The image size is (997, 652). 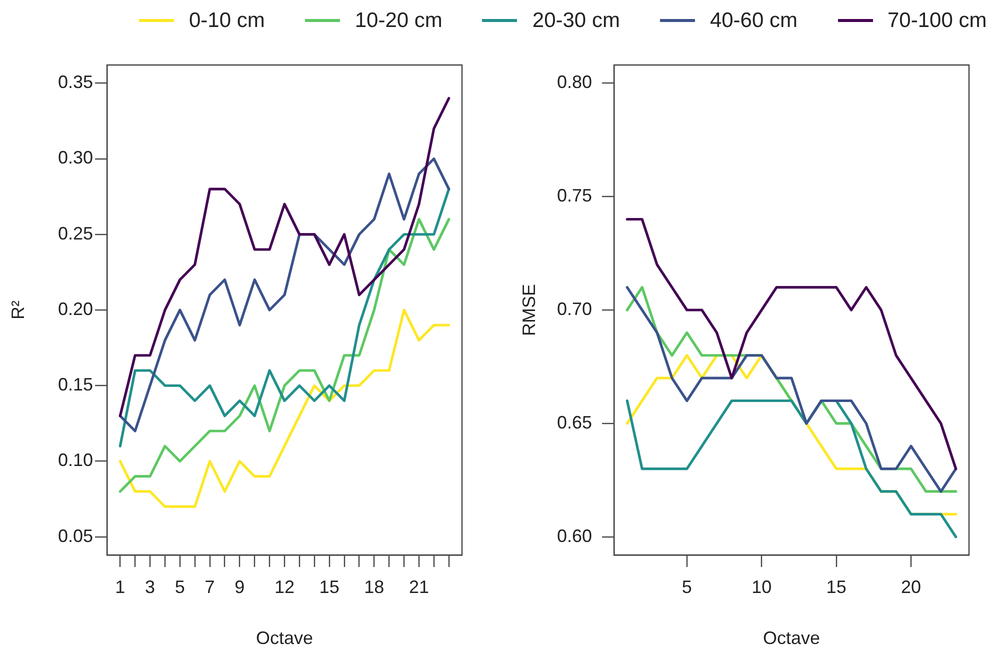 What do you see at coordinates (239, 586) in the screenshot?
I see `x-tick-label: 9` at bounding box center [239, 586].